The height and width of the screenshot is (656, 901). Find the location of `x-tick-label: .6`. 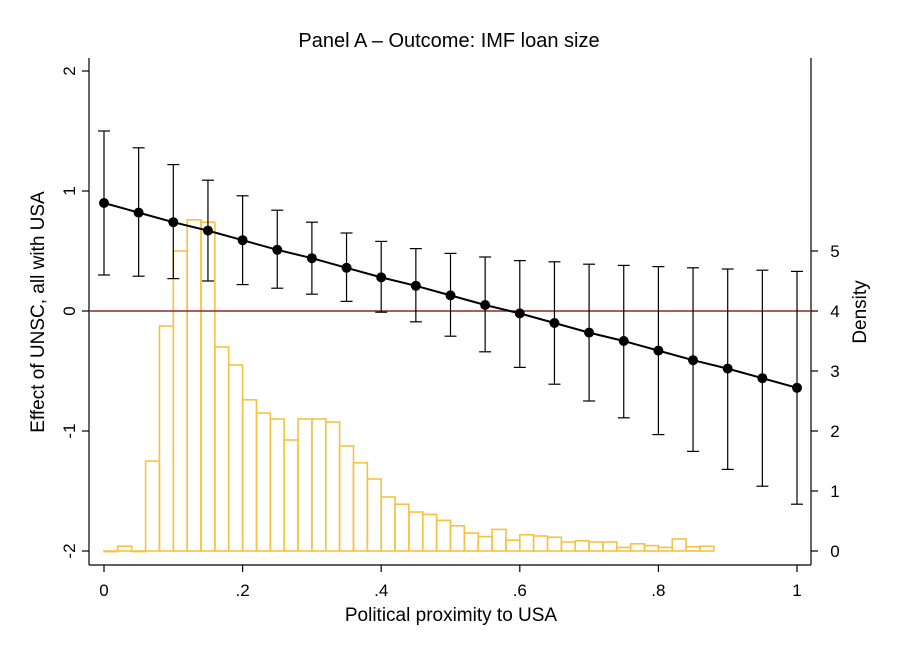

x-tick-label: .6 is located at coordinates (520, 590).